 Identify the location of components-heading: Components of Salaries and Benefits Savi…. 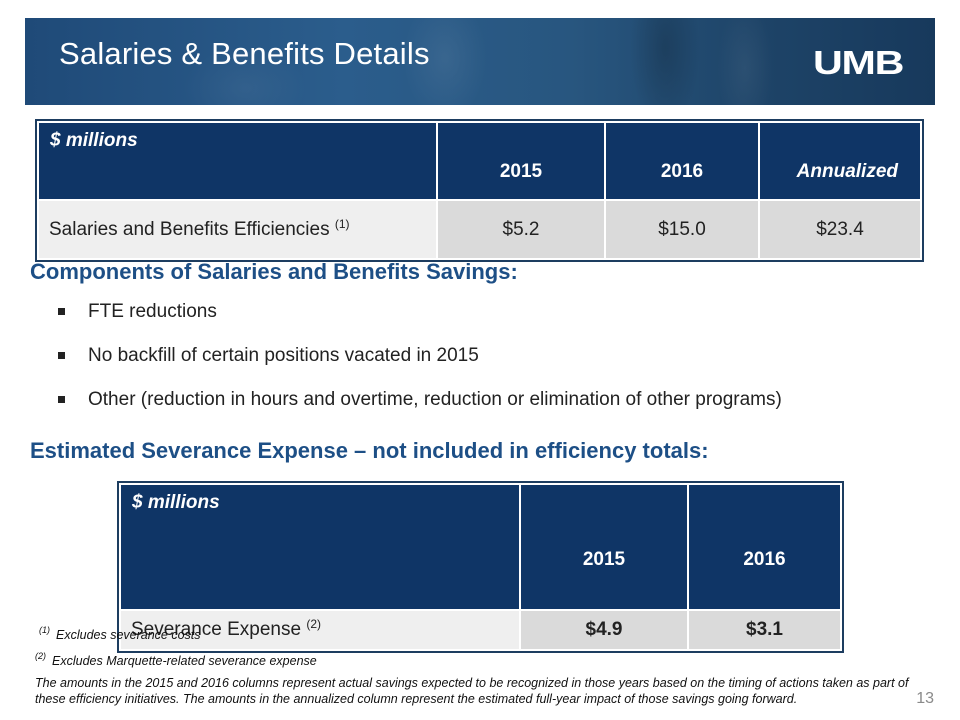
(274, 271).